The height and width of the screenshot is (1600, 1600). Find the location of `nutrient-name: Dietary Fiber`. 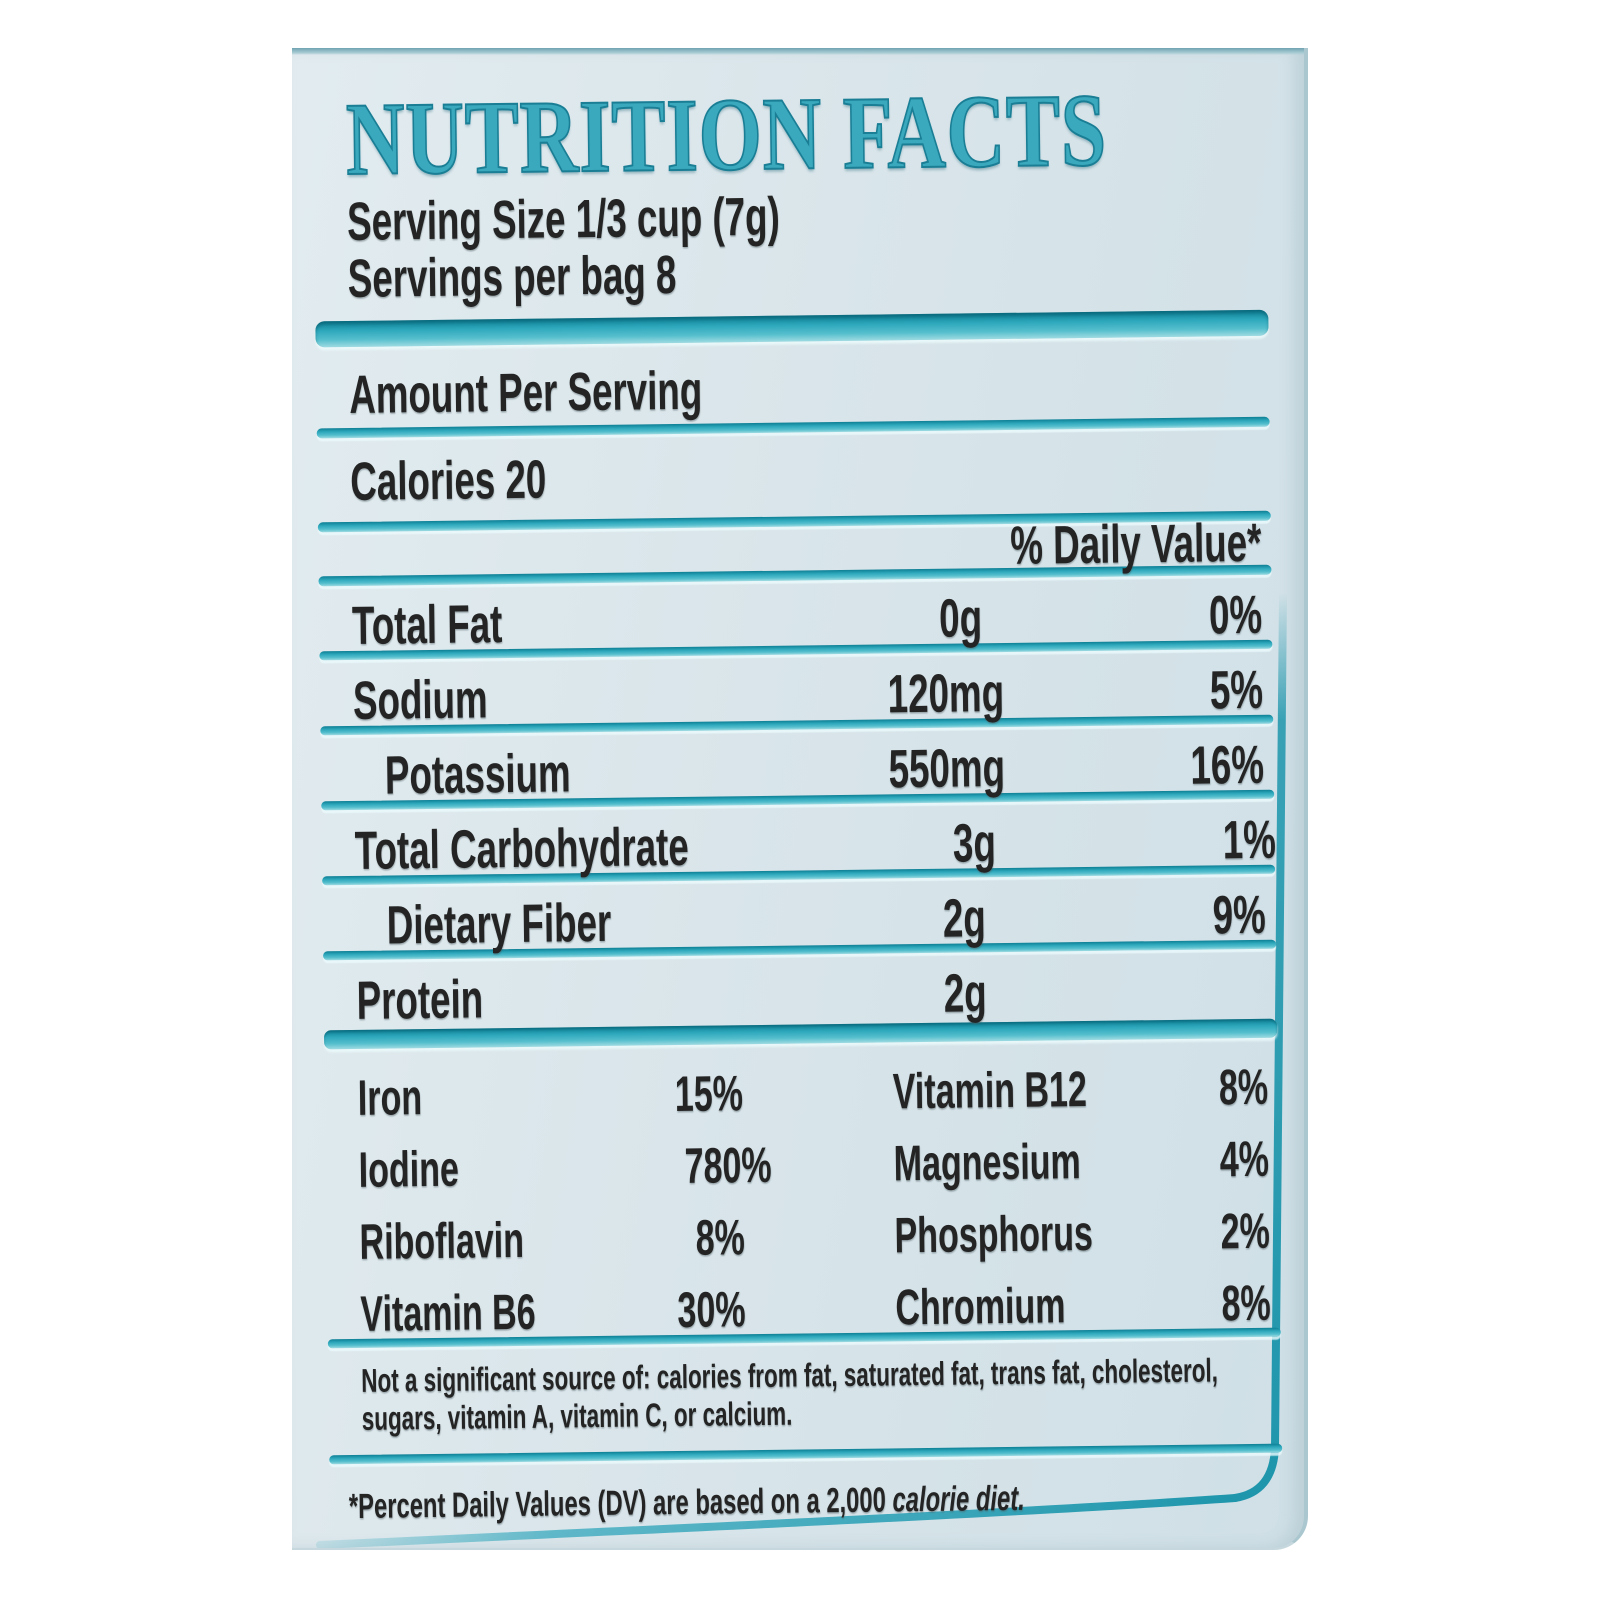

nutrient-name: Dietary Fiber is located at coordinates (499, 924).